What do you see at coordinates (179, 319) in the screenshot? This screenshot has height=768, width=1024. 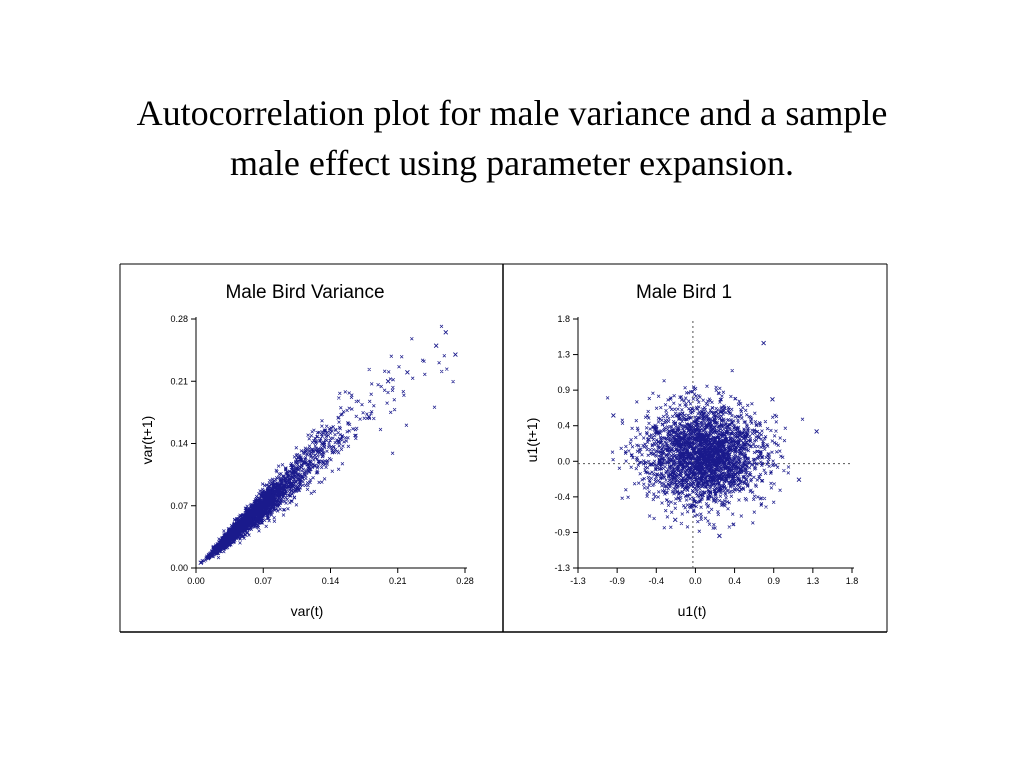 I see `y-tick-label: 0.28` at bounding box center [179, 319].